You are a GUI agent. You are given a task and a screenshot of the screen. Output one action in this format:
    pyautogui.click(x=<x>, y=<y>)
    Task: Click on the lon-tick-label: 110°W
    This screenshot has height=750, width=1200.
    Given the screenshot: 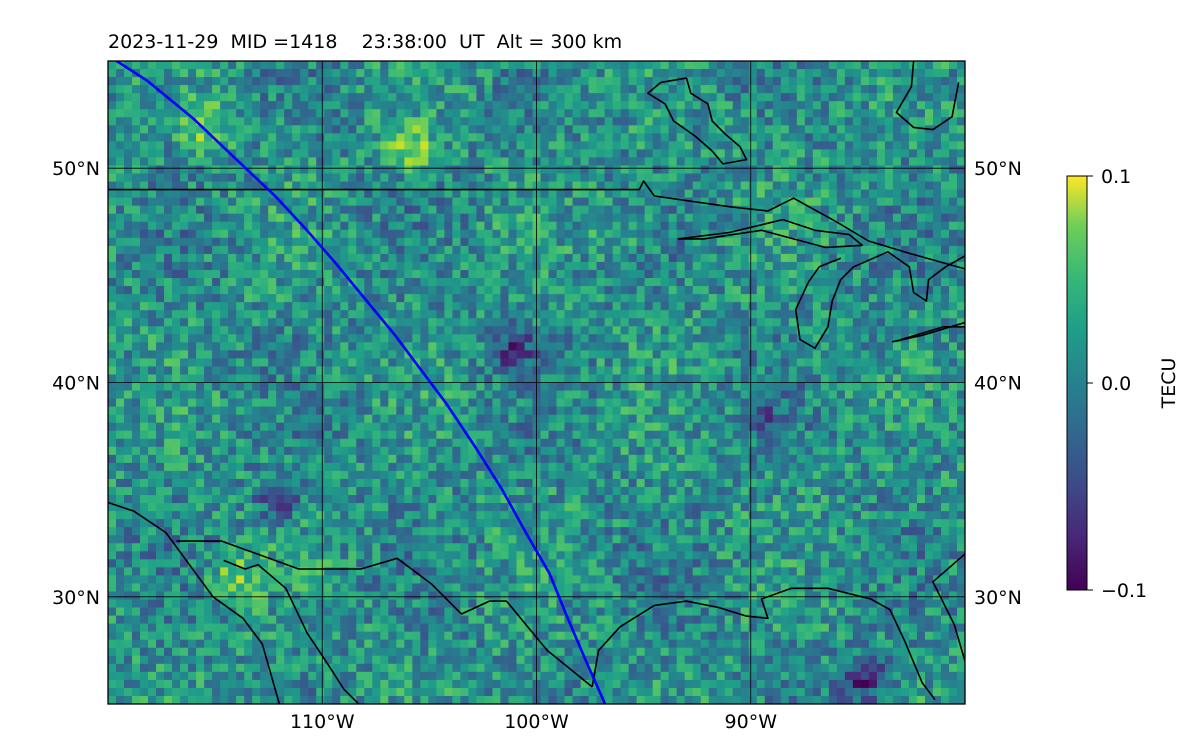 What is the action you would take?
    pyautogui.click(x=322, y=722)
    